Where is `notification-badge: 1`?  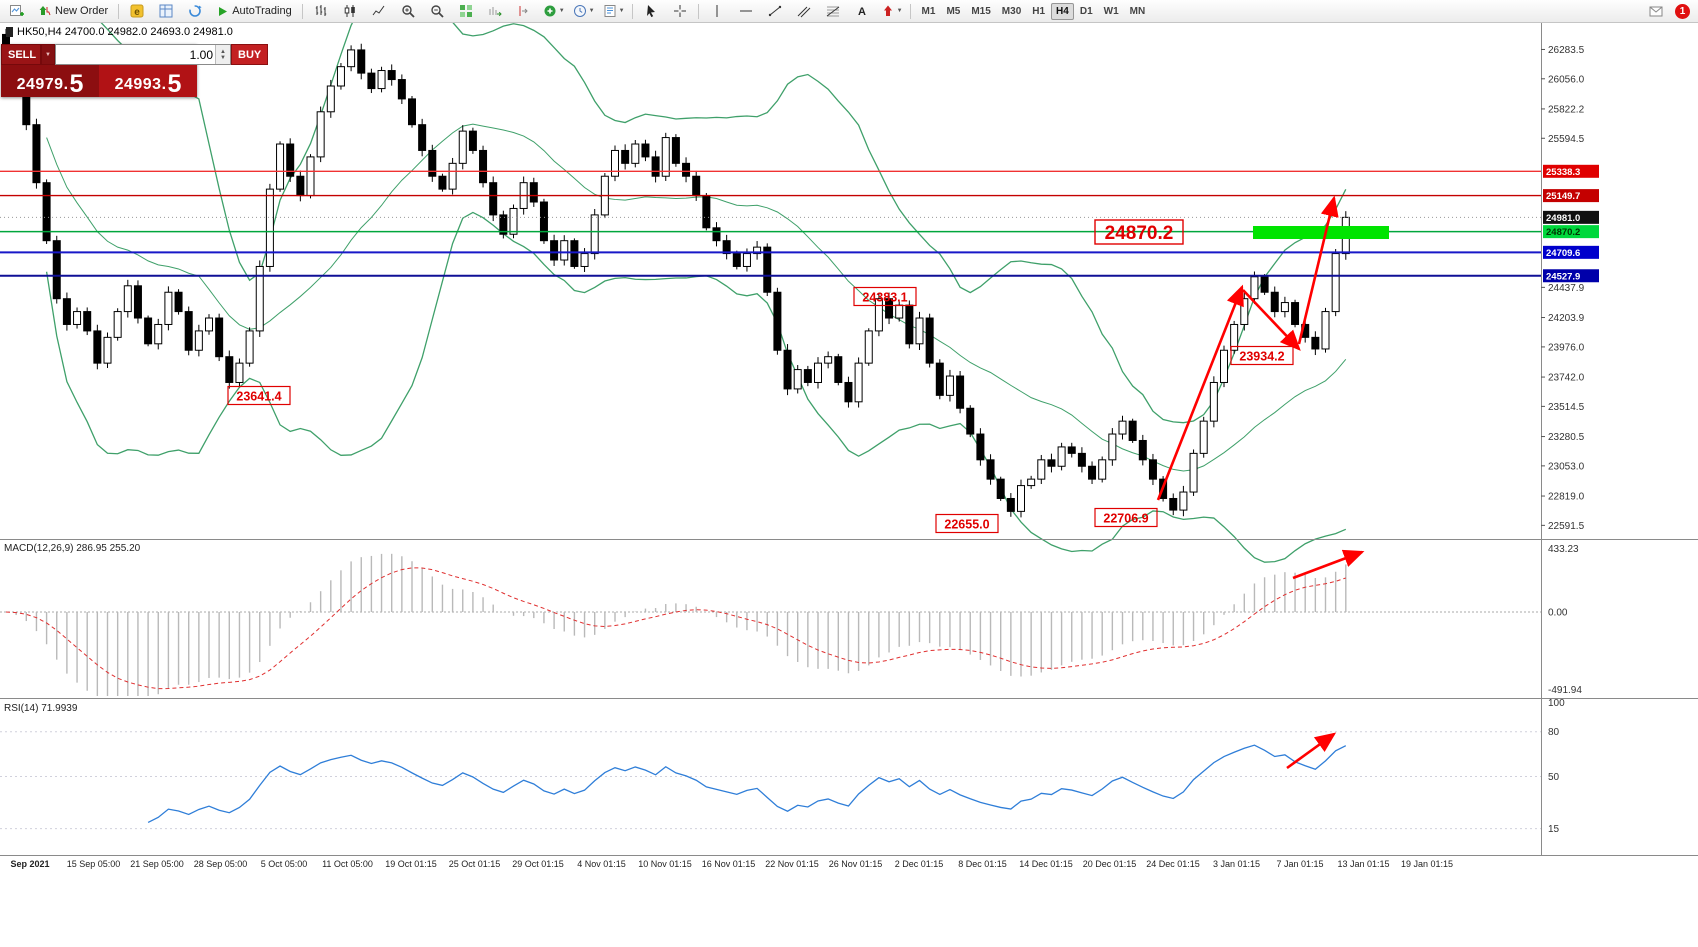
notification-badge: 1 is located at coordinates (1682, 11).